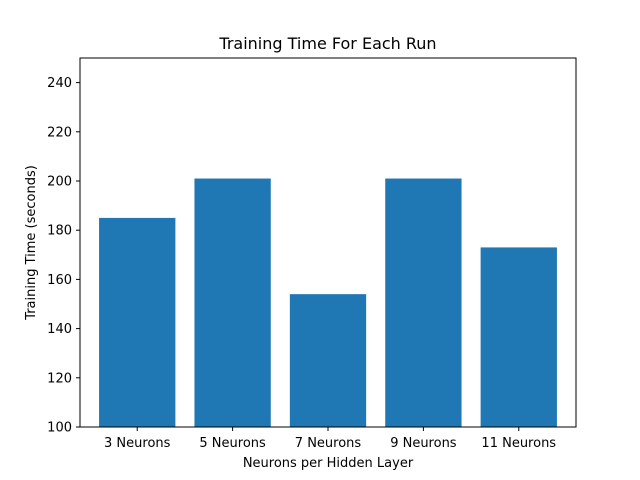 Image resolution: width=640 pixels, height=480 pixels. Describe the element at coordinates (423, 302) in the screenshot. I see `bar-9-neurons` at that location.